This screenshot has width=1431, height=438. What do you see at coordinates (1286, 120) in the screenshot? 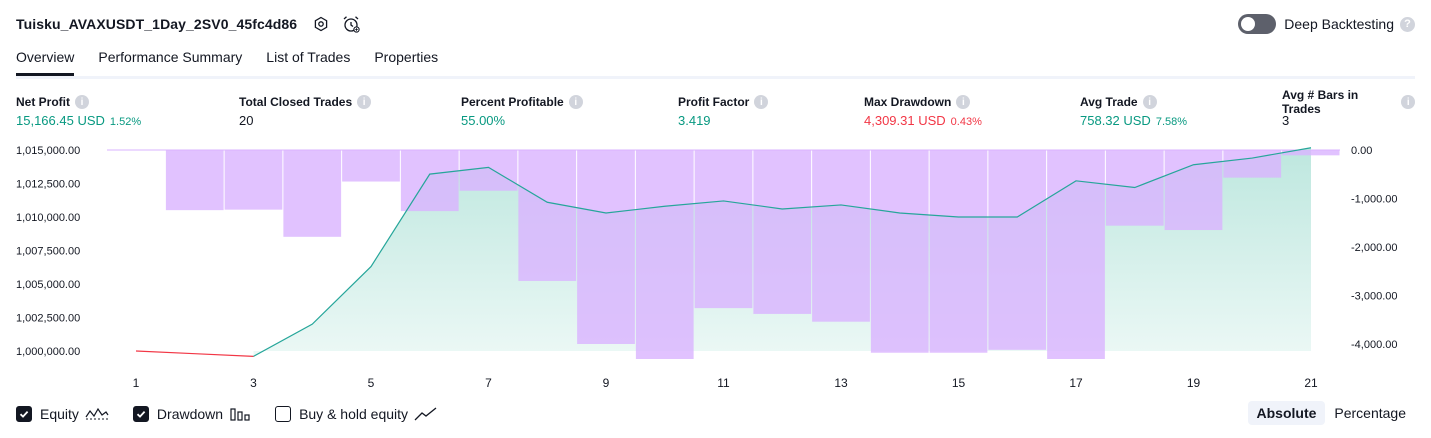
I see `metric-value: 3` at bounding box center [1286, 120].